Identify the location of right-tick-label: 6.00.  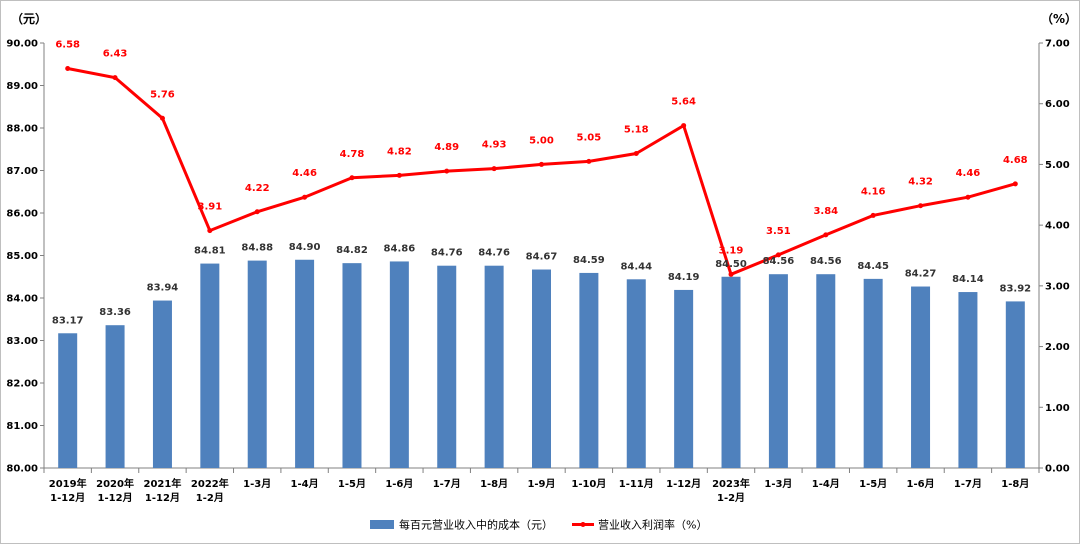
(1057, 104).